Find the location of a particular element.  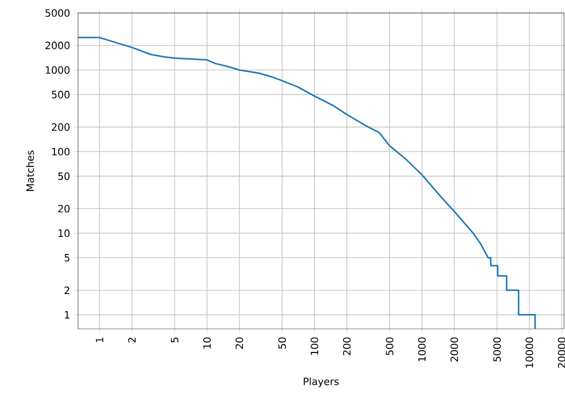

x-tick-label: 20000 is located at coordinates (561, 352).